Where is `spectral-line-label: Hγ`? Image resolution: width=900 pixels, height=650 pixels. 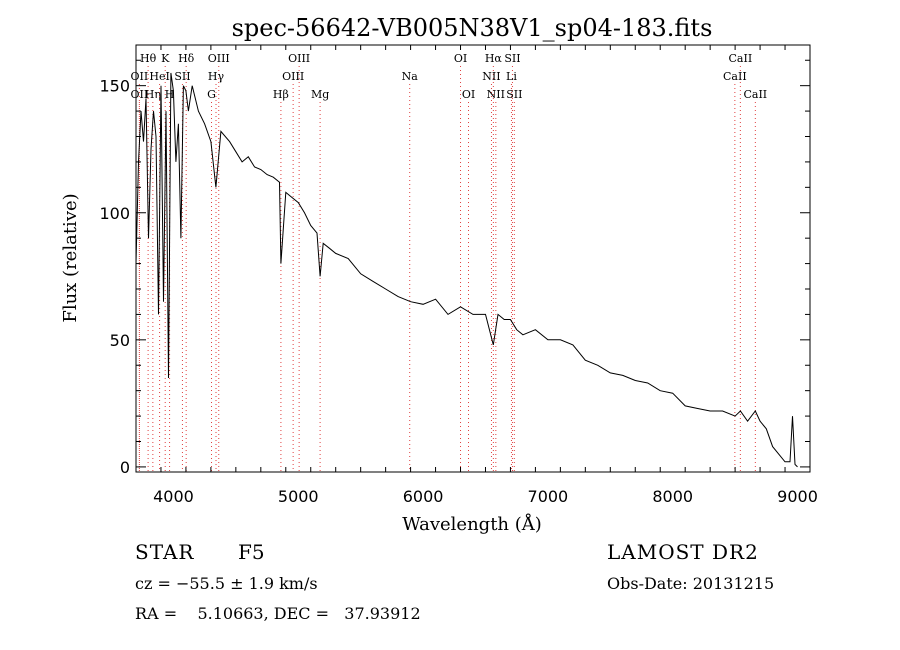 spectral-line-label: Hγ is located at coordinates (216, 76).